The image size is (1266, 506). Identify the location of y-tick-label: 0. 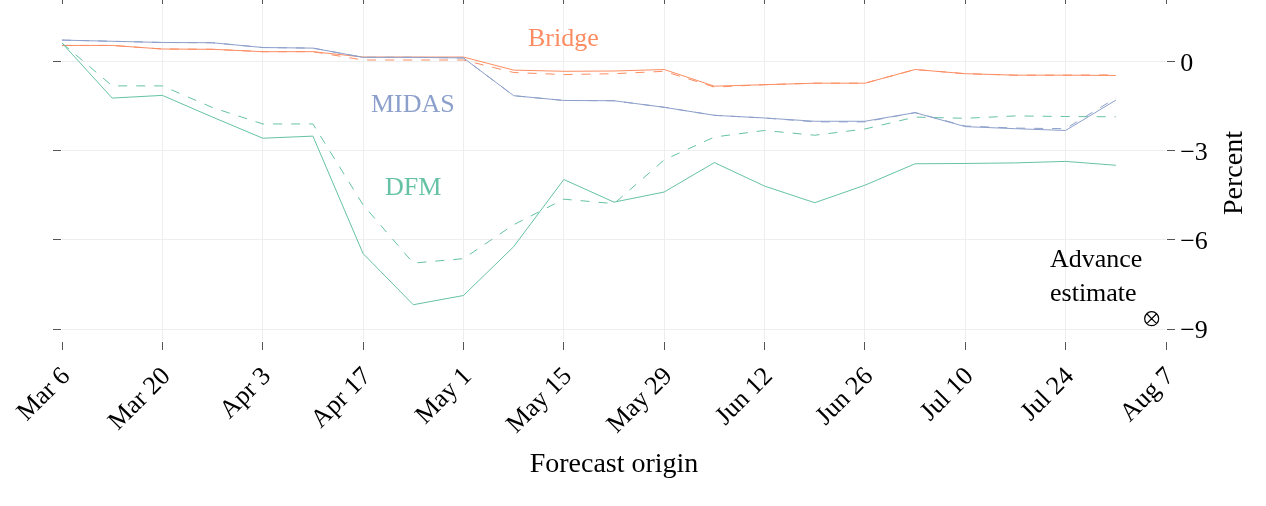
(1187, 62).